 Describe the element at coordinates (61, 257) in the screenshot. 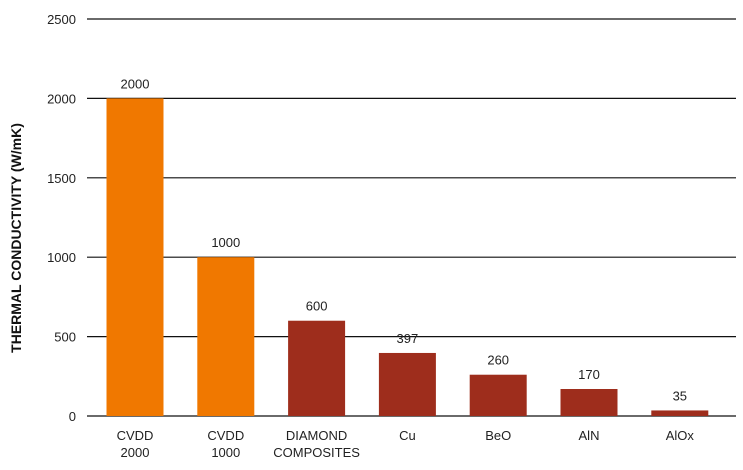

I see `y-tick-label: 1000` at that location.